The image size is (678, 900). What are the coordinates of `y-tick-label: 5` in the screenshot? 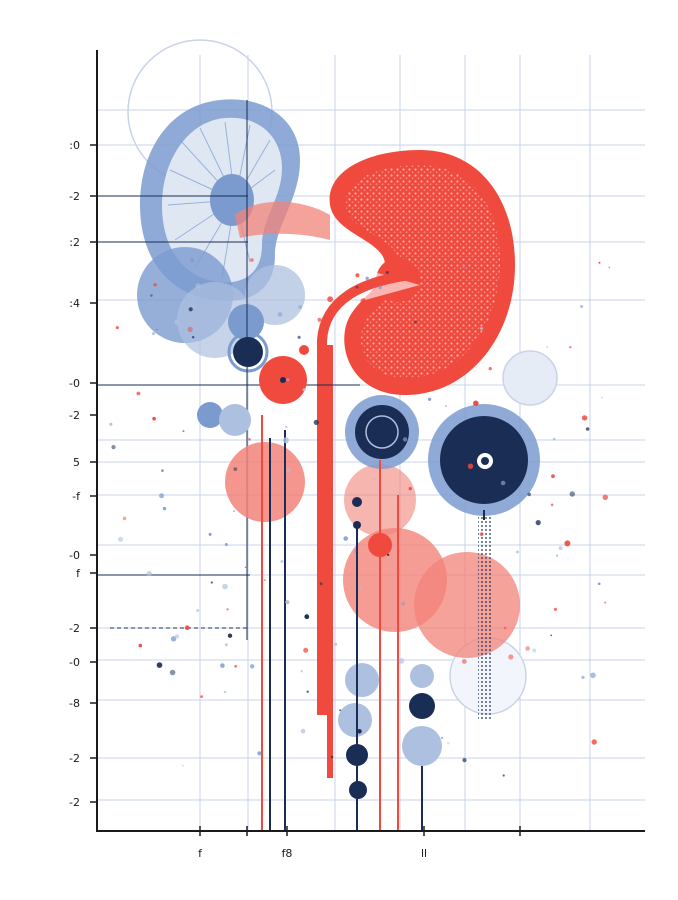 It's located at (76, 462).